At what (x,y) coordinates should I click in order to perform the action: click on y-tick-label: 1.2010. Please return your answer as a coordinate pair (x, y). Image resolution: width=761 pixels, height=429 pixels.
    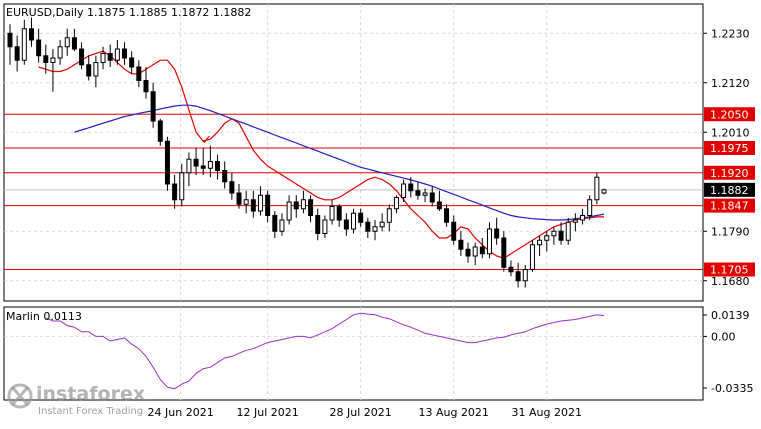
    Looking at the image, I should click on (730, 132).